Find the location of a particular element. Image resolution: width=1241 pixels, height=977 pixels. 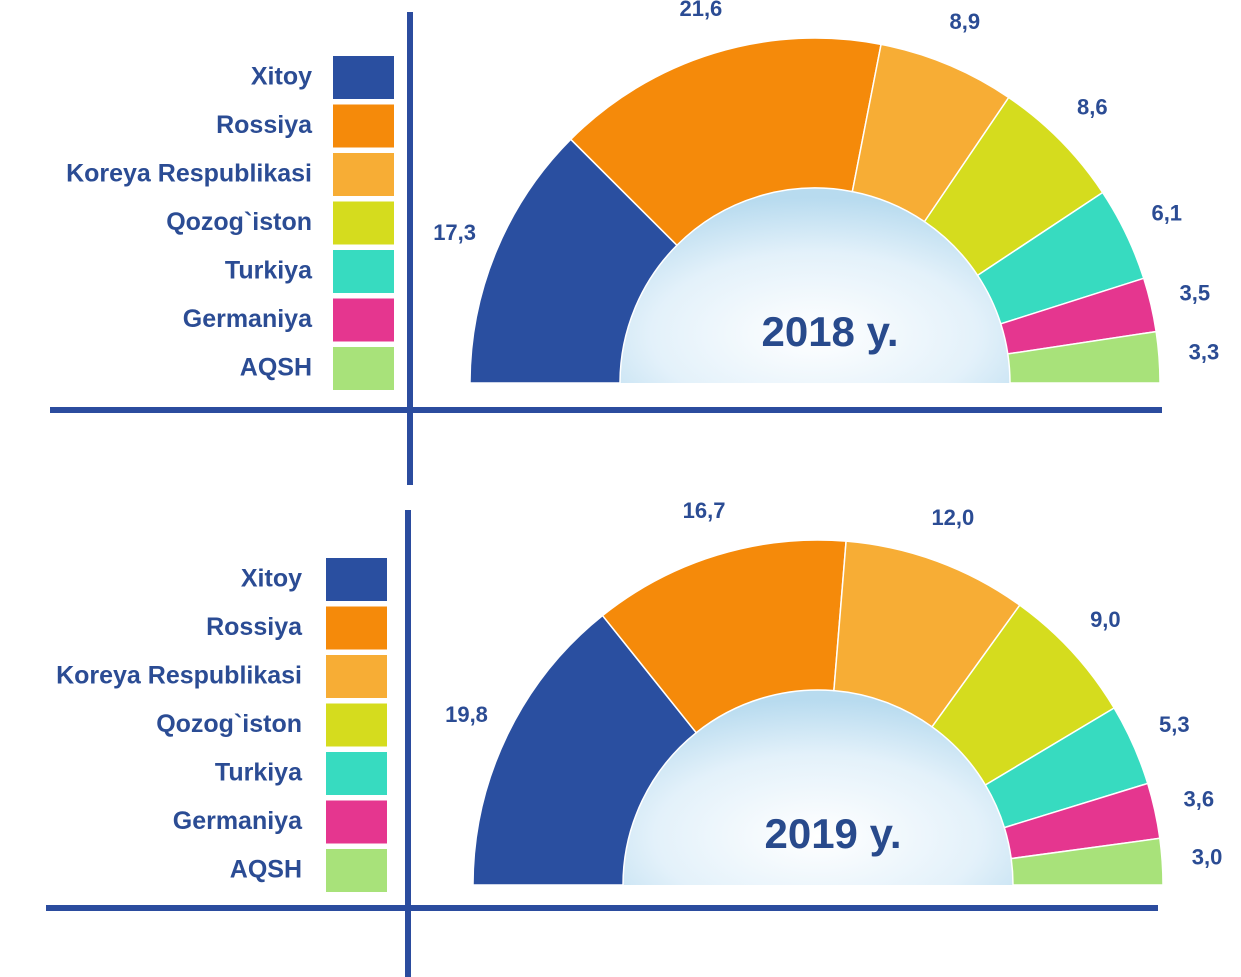

value-label: 3,6 is located at coordinates (1199, 799).